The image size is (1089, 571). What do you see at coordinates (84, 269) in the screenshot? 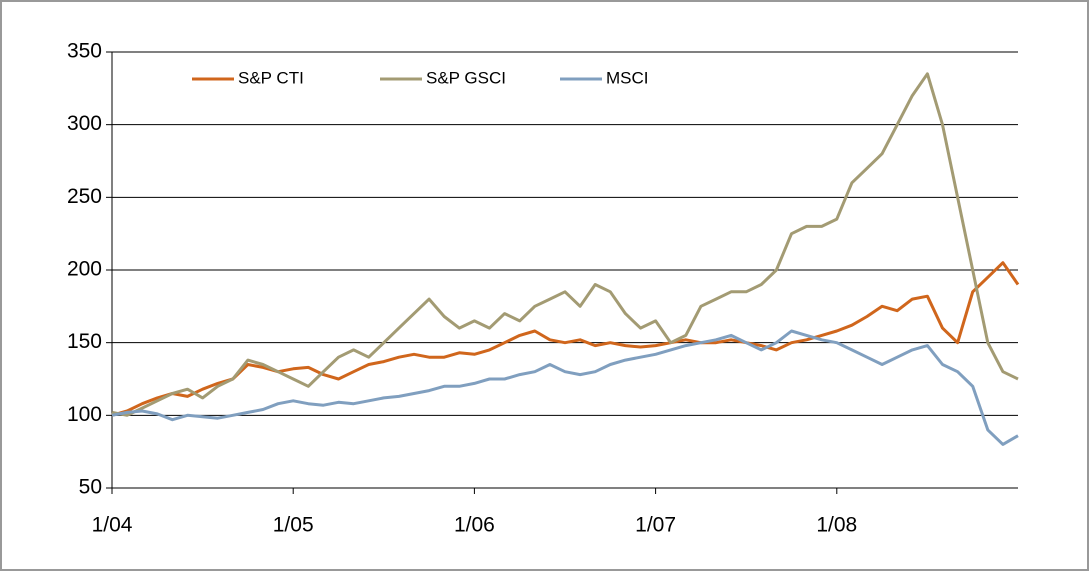
I see `y-tick-label: 200` at bounding box center [84, 269].